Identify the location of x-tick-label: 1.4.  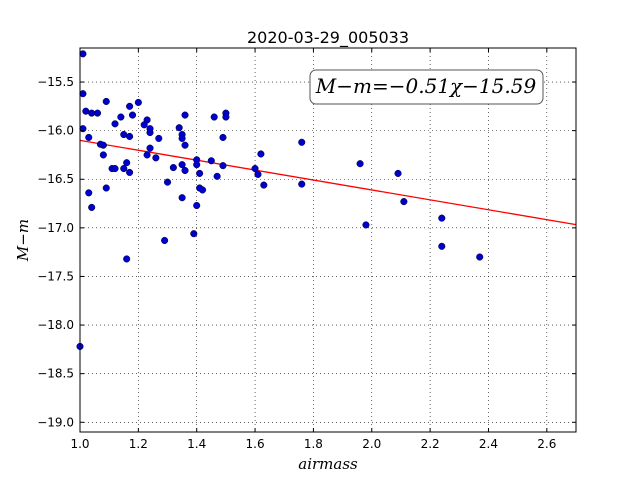
(196, 444).